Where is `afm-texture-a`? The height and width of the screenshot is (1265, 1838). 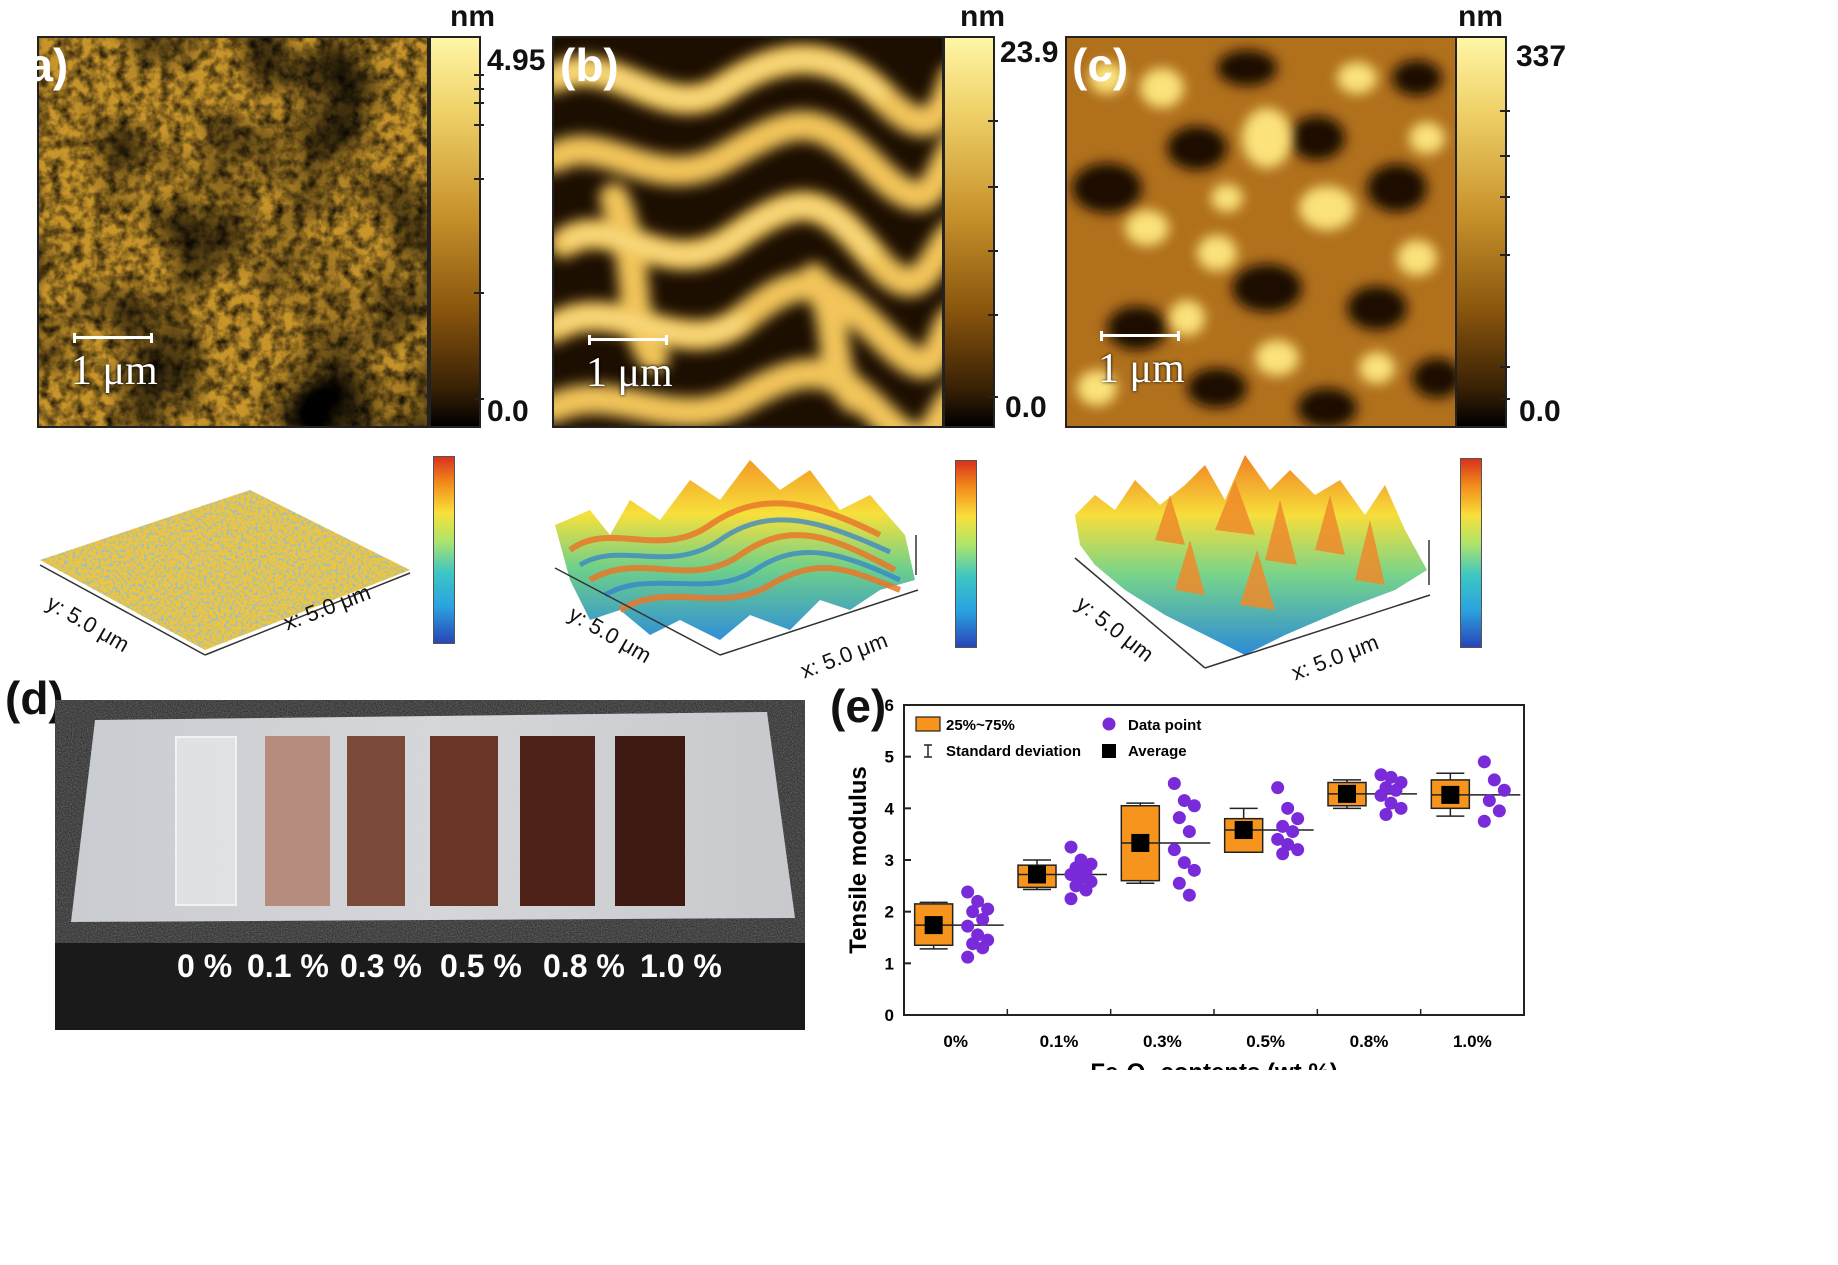
afm-texture-a is located at coordinates (233, 232).